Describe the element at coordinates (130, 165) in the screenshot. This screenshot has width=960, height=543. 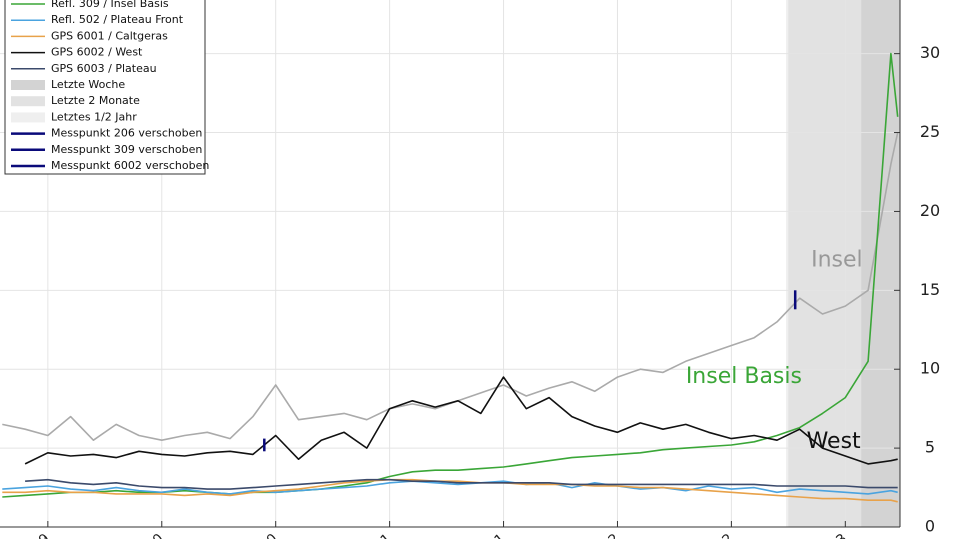
I see `legend-label: Messpunkt 6002 verschoben` at that location.